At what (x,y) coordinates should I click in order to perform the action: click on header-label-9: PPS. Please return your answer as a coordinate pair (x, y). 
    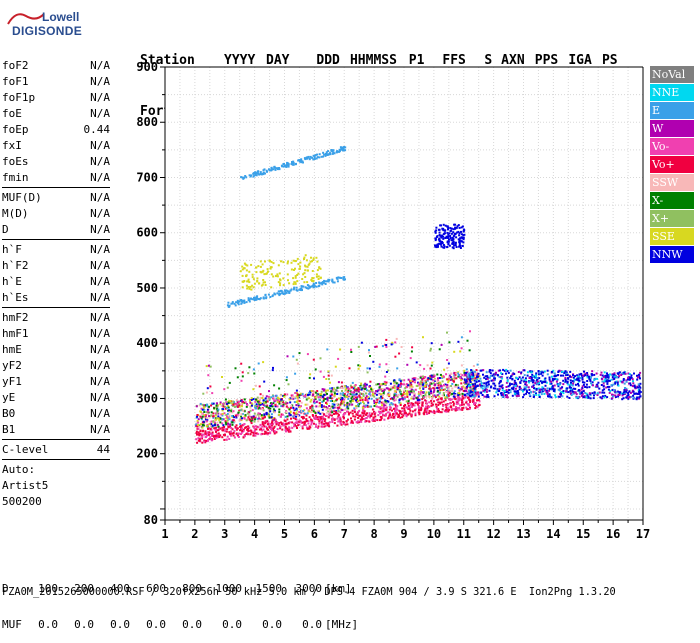
    Looking at the image, I should click on (546, 60).